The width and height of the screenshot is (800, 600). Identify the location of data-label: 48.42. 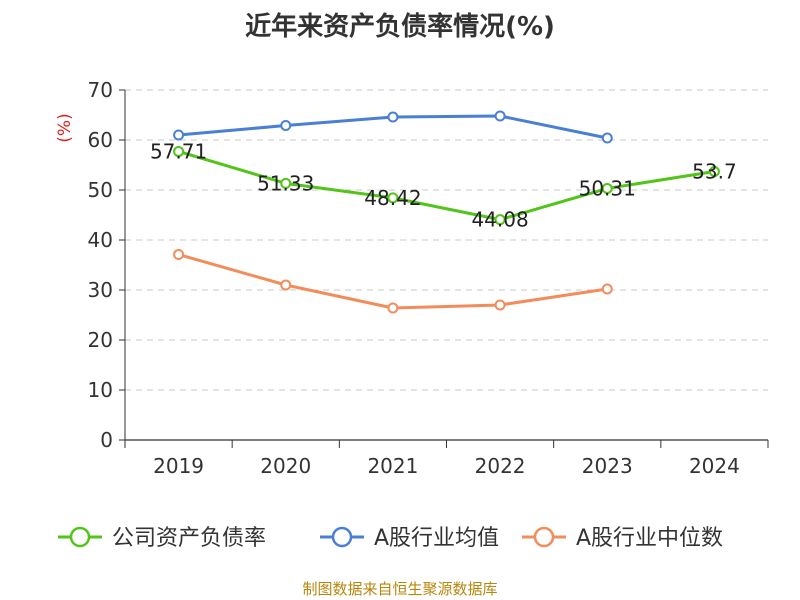
(392, 198).